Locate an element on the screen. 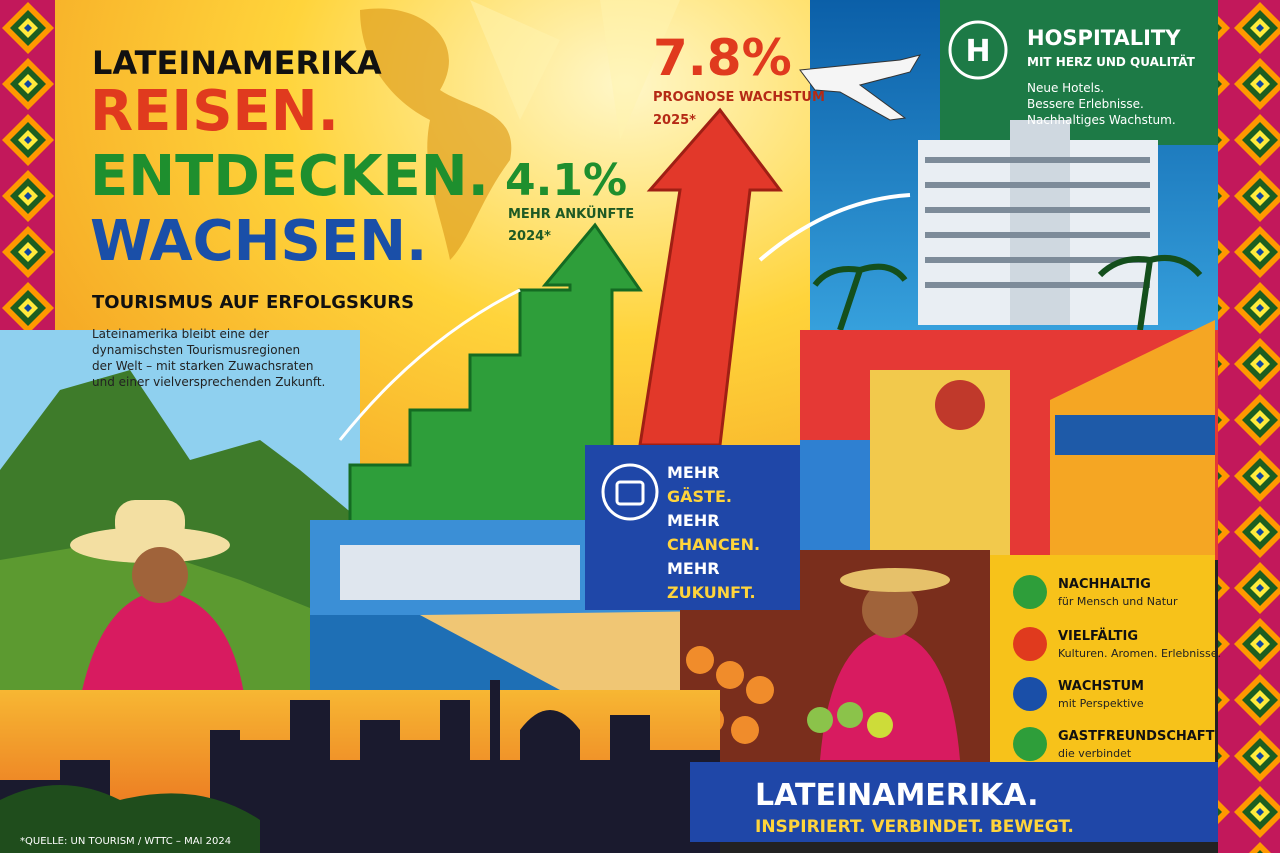  skyline is located at coordinates (360, 766).